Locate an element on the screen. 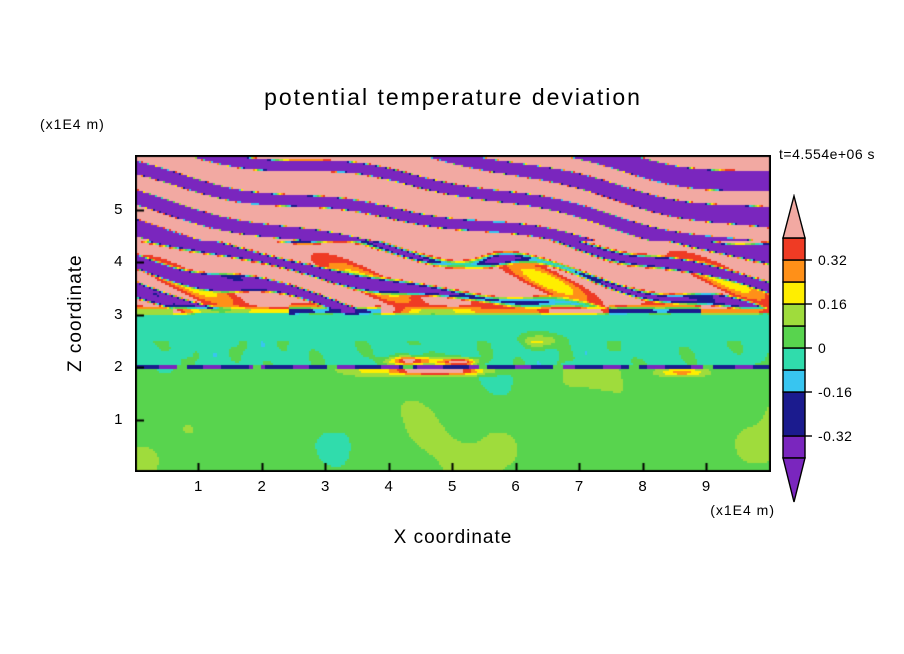 Image resolution: width=904 pixels, height=654 pixels. x-tick-label: 2 is located at coordinates (262, 486).